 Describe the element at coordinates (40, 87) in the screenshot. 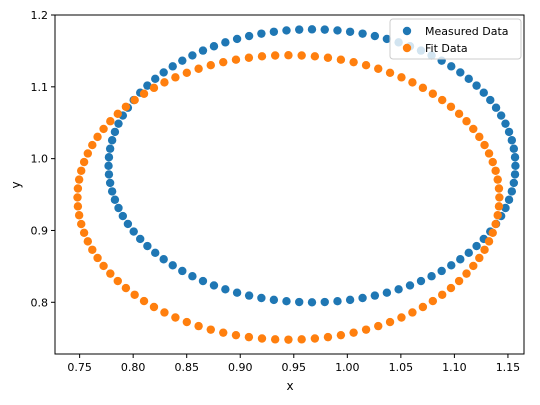

I see `y-tick-label: 1.1` at that location.